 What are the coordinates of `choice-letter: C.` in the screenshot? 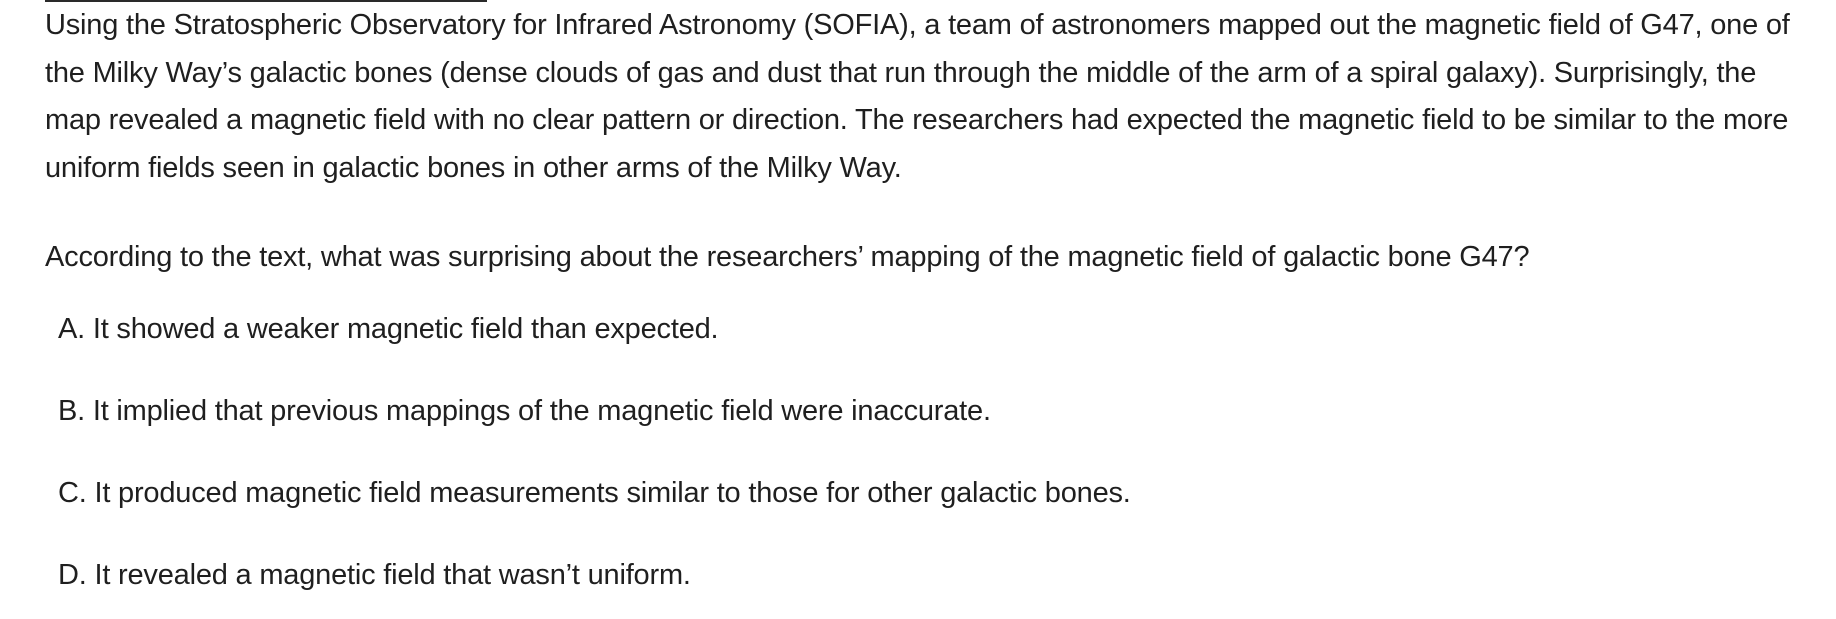 It's located at (72, 493).